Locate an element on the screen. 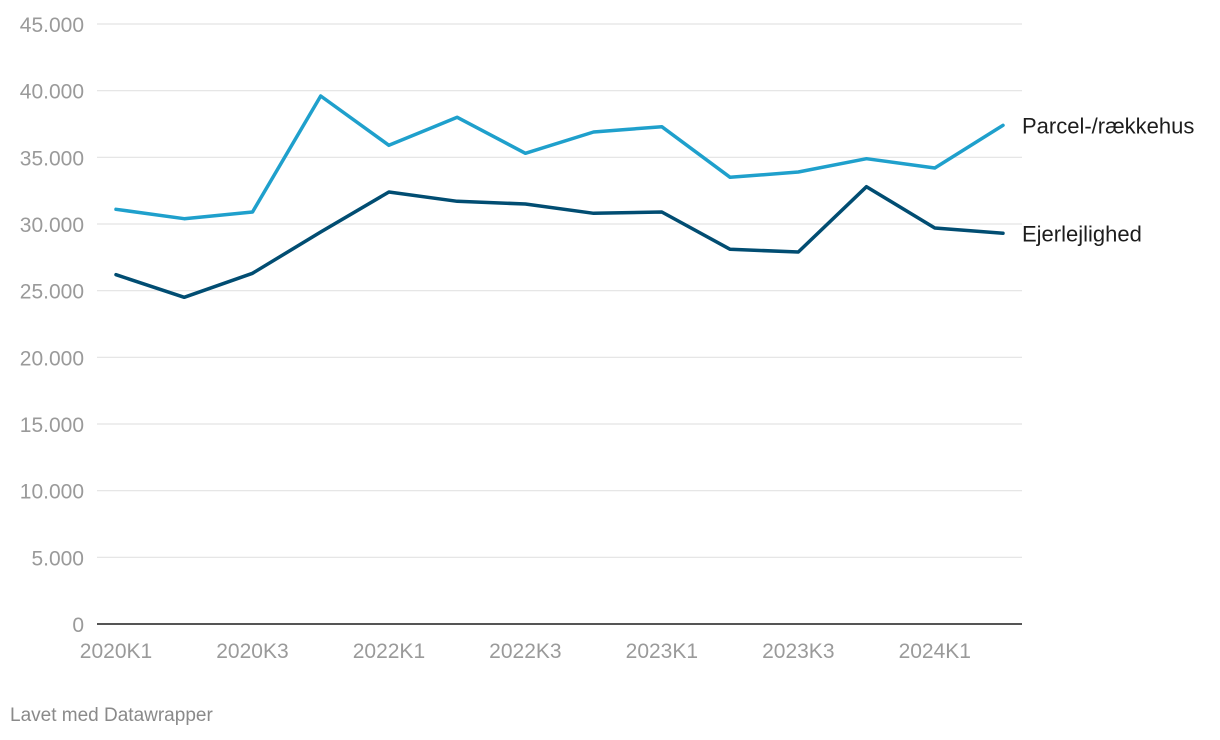  x-tick-label: 2020K1 is located at coordinates (116, 651).